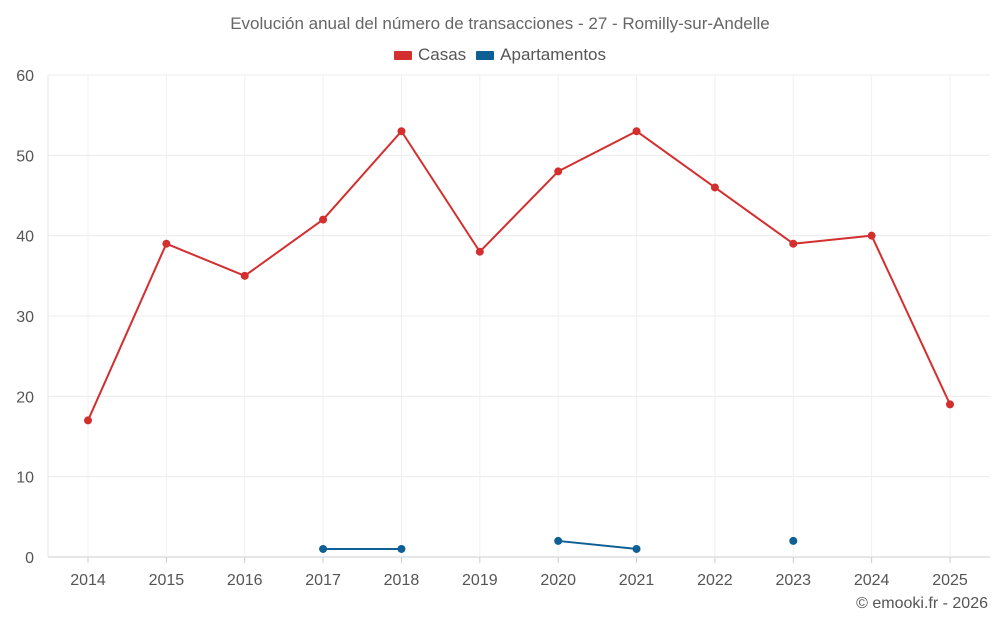 The width and height of the screenshot is (1000, 625). Describe the element at coordinates (167, 580) in the screenshot. I see `x-tick-label: 2015` at that location.